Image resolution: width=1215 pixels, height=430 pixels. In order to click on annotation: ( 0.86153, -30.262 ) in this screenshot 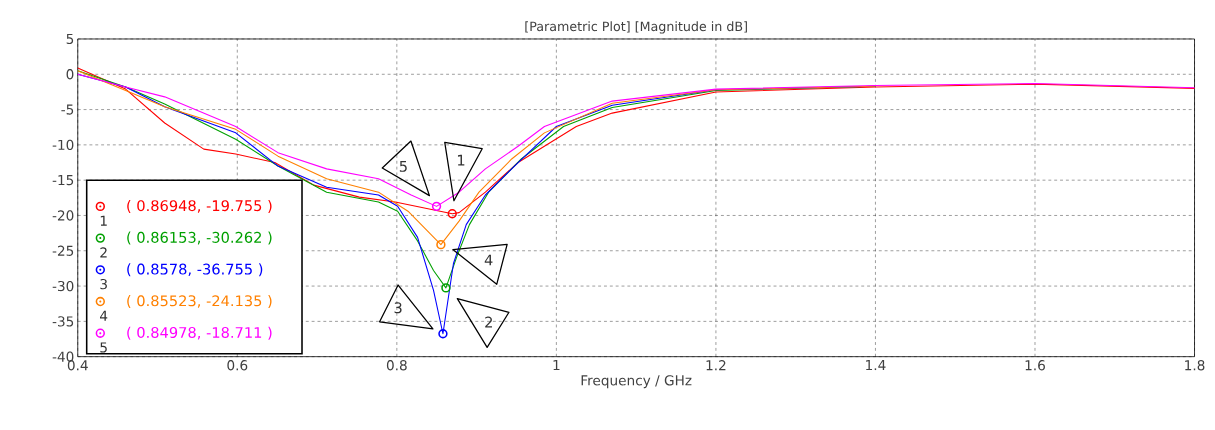, I will do `click(199, 238)`.